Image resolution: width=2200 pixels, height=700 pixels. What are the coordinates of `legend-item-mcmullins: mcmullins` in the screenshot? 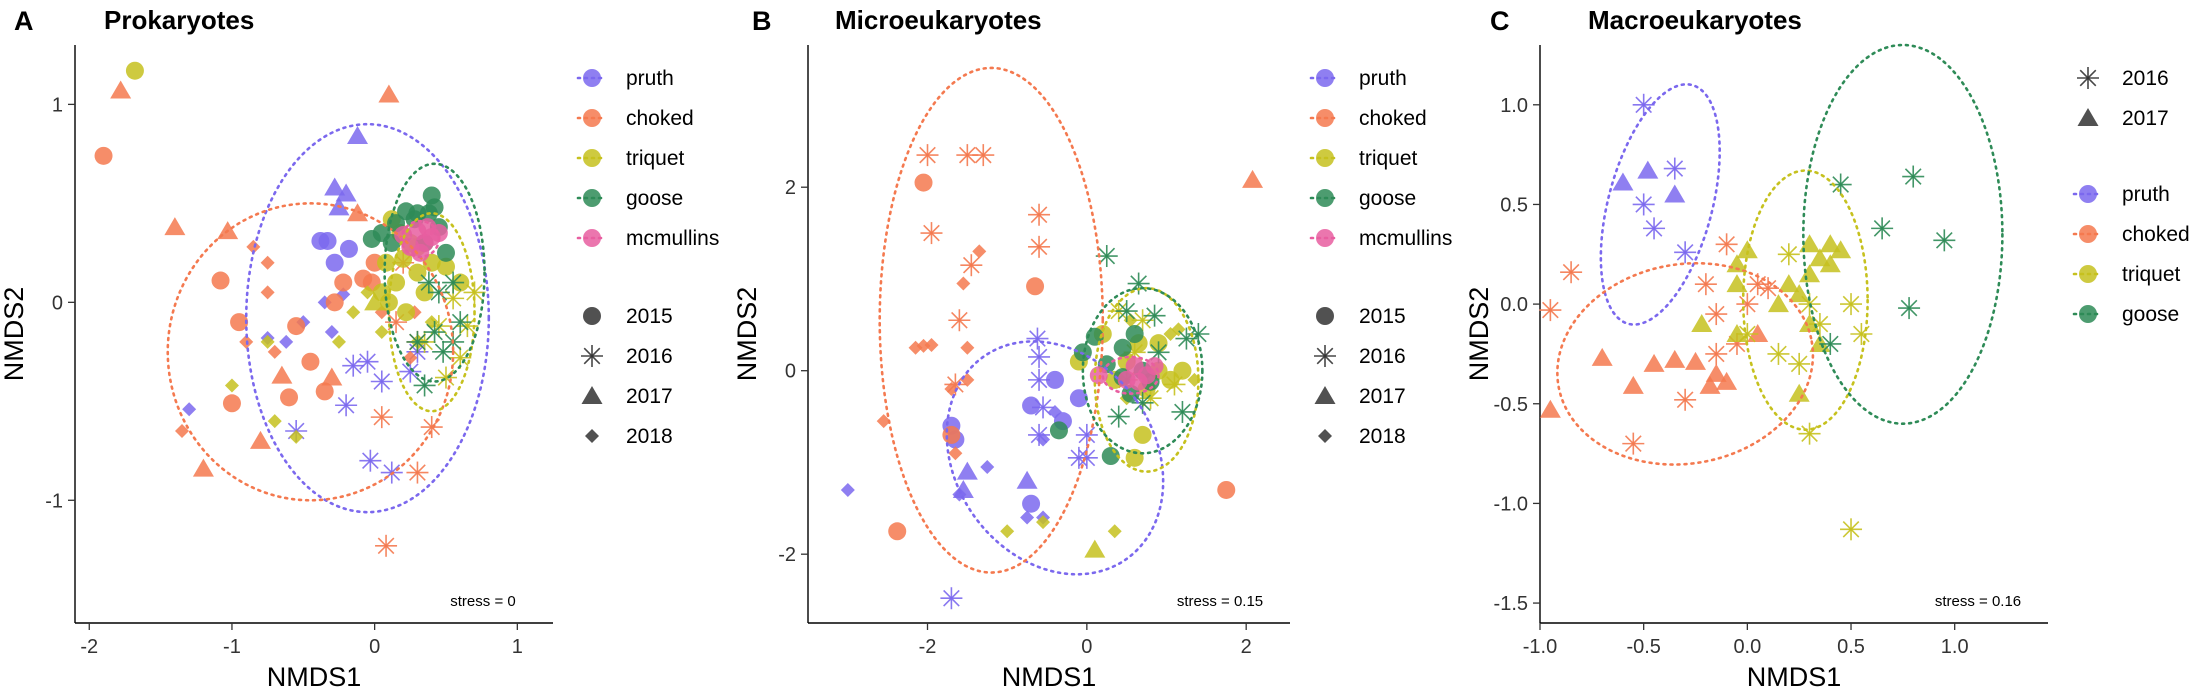 It's located at (1380, 238).